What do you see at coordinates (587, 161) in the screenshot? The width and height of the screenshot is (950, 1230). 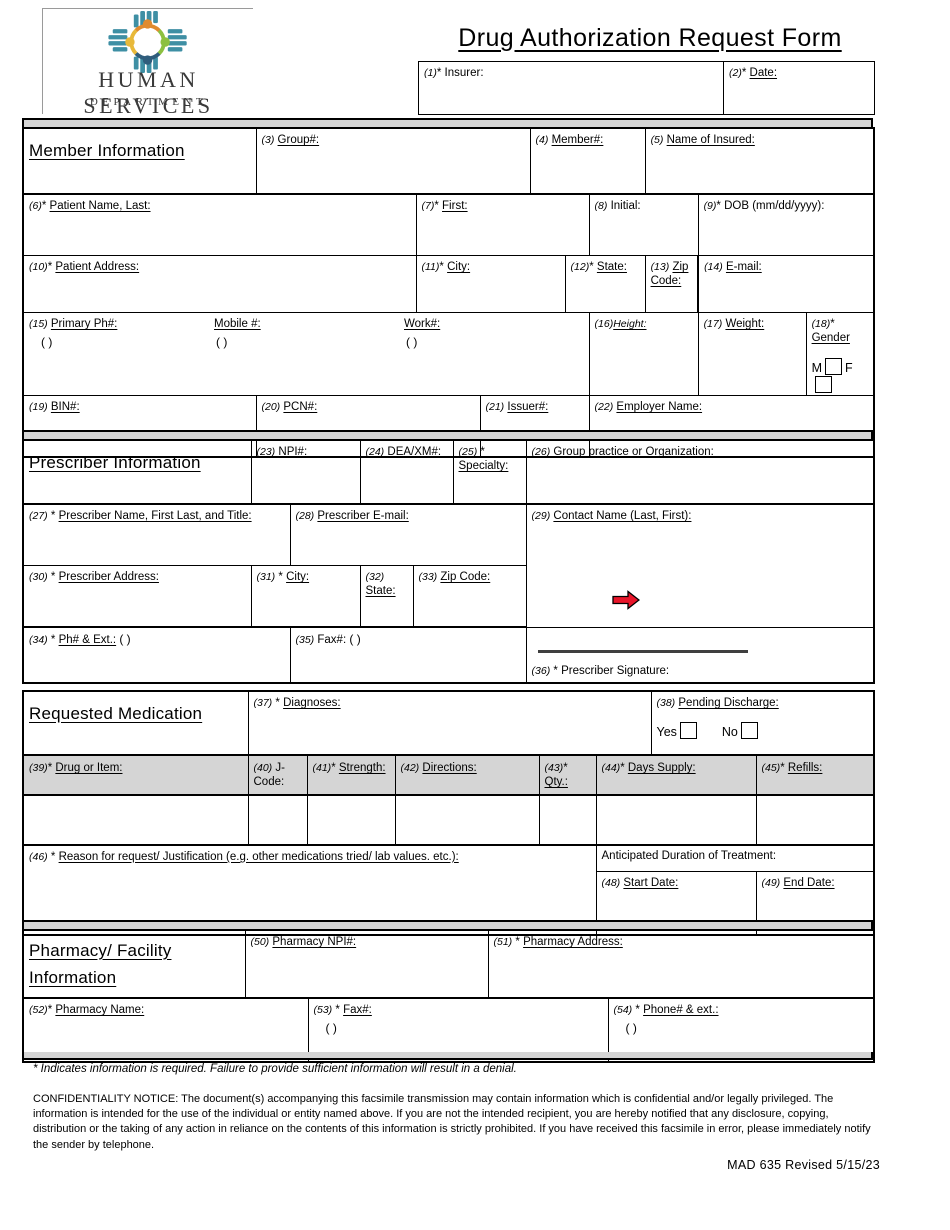 I see `field-member-number: (4) Member#:` at bounding box center [587, 161].